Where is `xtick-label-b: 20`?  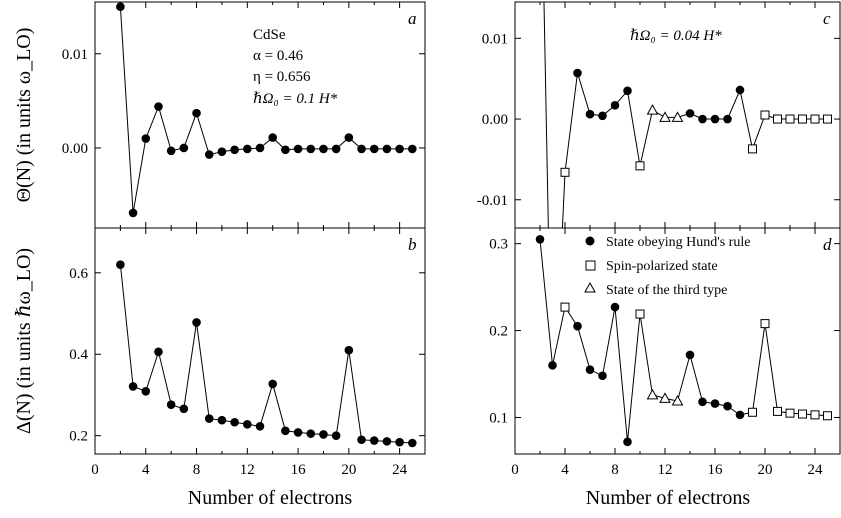 xtick-label-b: 20 is located at coordinates (348, 470).